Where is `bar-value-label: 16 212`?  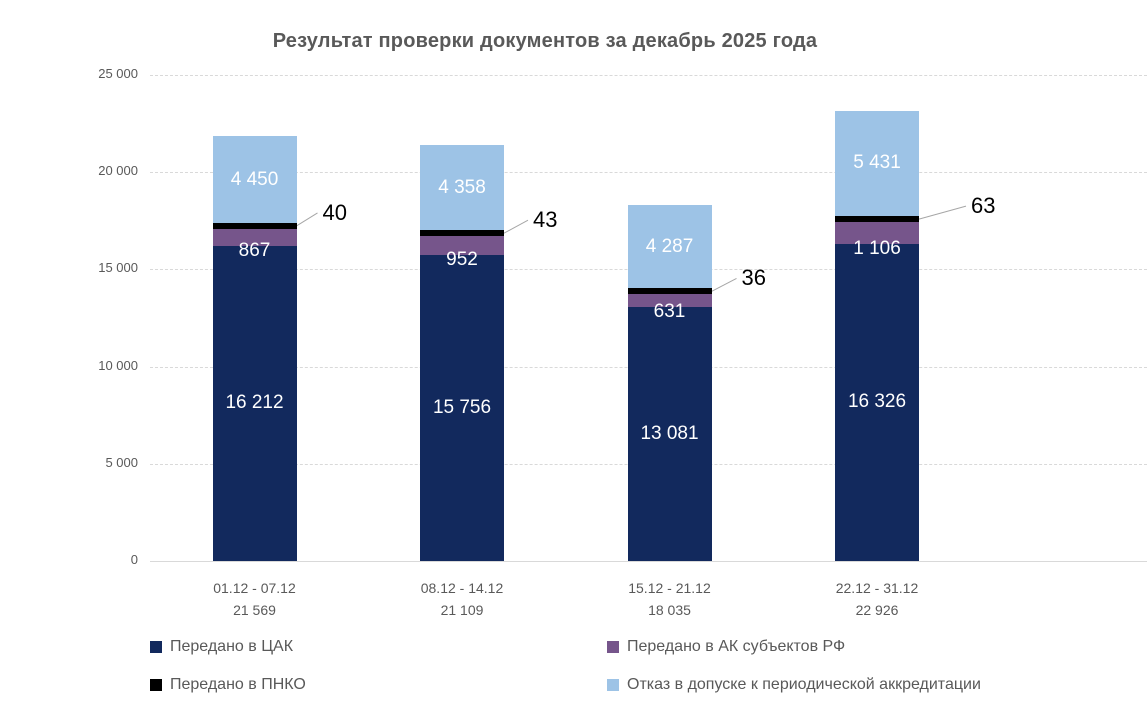
bar-value-label: 16 212 is located at coordinates (254, 403).